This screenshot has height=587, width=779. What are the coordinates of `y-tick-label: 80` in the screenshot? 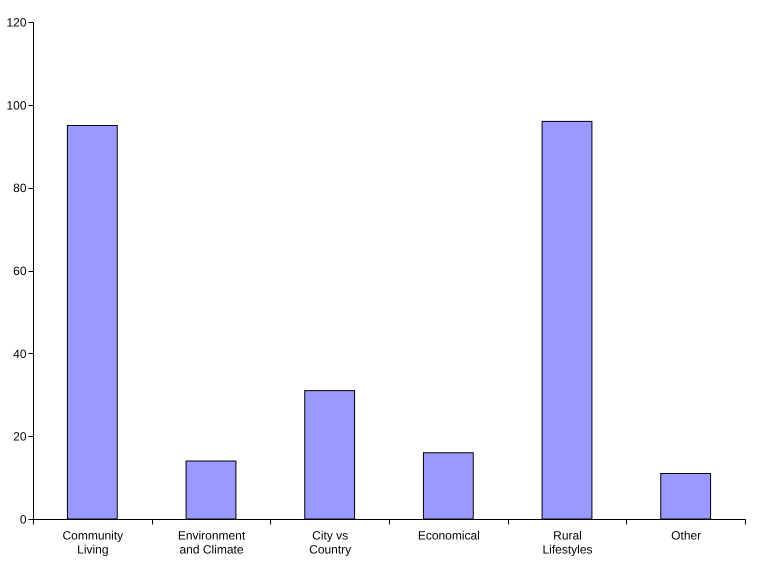 It's located at (20, 188).